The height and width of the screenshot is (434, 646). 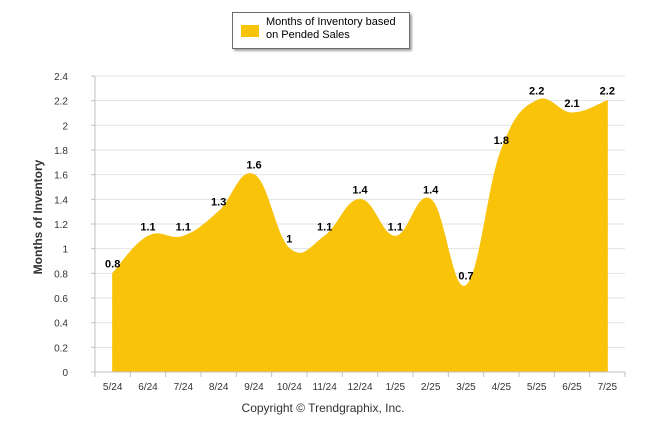 What do you see at coordinates (250, 31) in the screenshot?
I see `legend-swatch` at bounding box center [250, 31].